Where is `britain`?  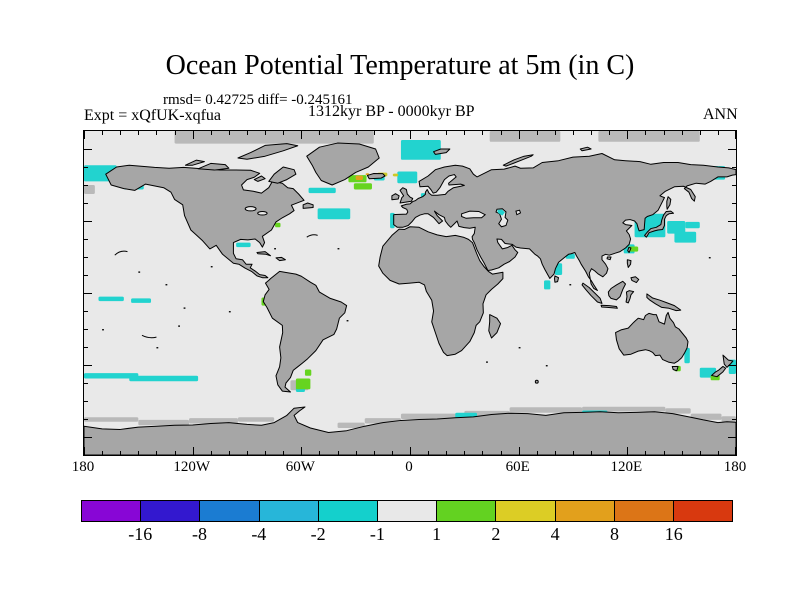
britain is located at coordinates (406, 195).